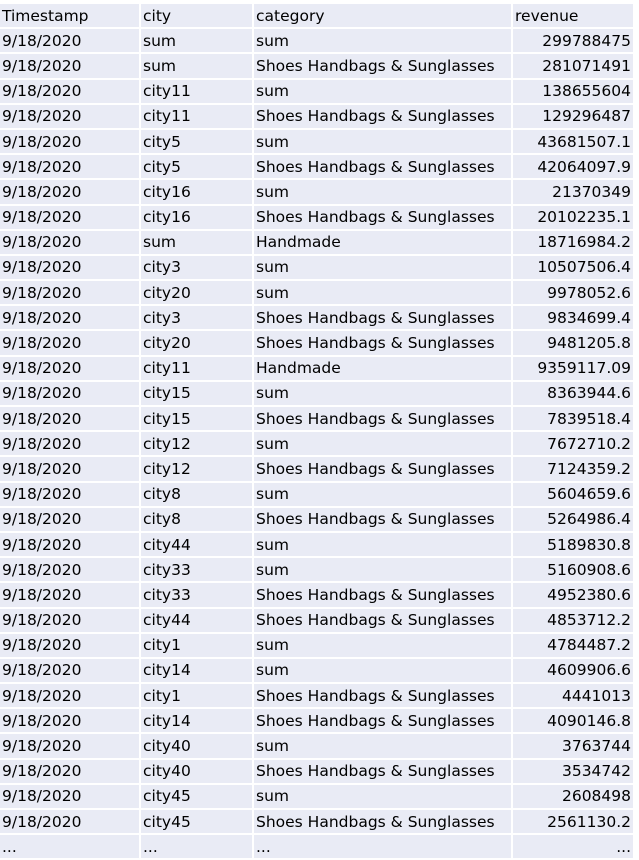 Image resolution: width=639 pixels, height=860 pixels. What do you see at coordinates (573, 671) in the screenshot?
I see `cell-revenue: 4609906.6` at bounding box center [573, 671].